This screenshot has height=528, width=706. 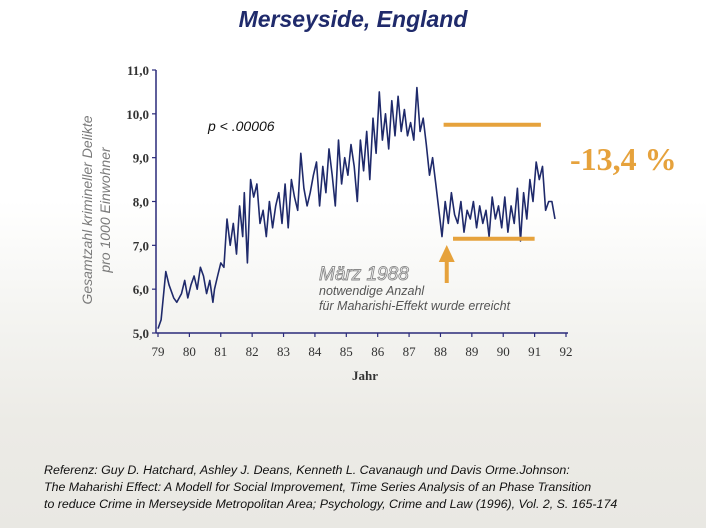 What do you see at coordinates (566, 351) in the screenshot?
I see `x-tick-label: 92` at bounding box center [566, 351].